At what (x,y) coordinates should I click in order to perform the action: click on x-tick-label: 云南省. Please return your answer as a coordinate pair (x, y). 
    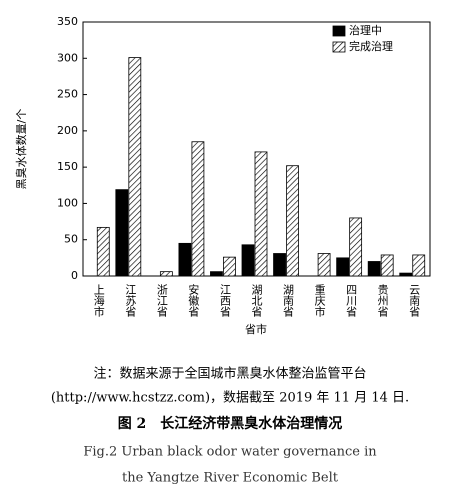
    Looking at the image, I should click on (414, 301).